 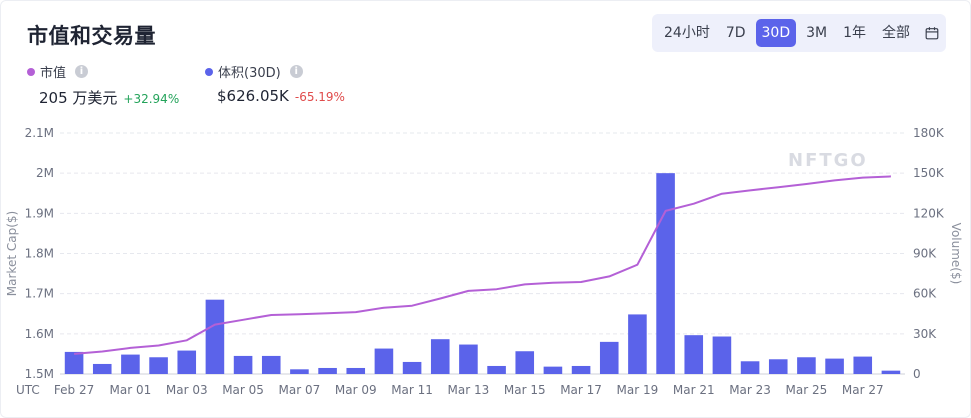 I want to click on x-tick-label: Mar 03, so click(x=187, y=390).